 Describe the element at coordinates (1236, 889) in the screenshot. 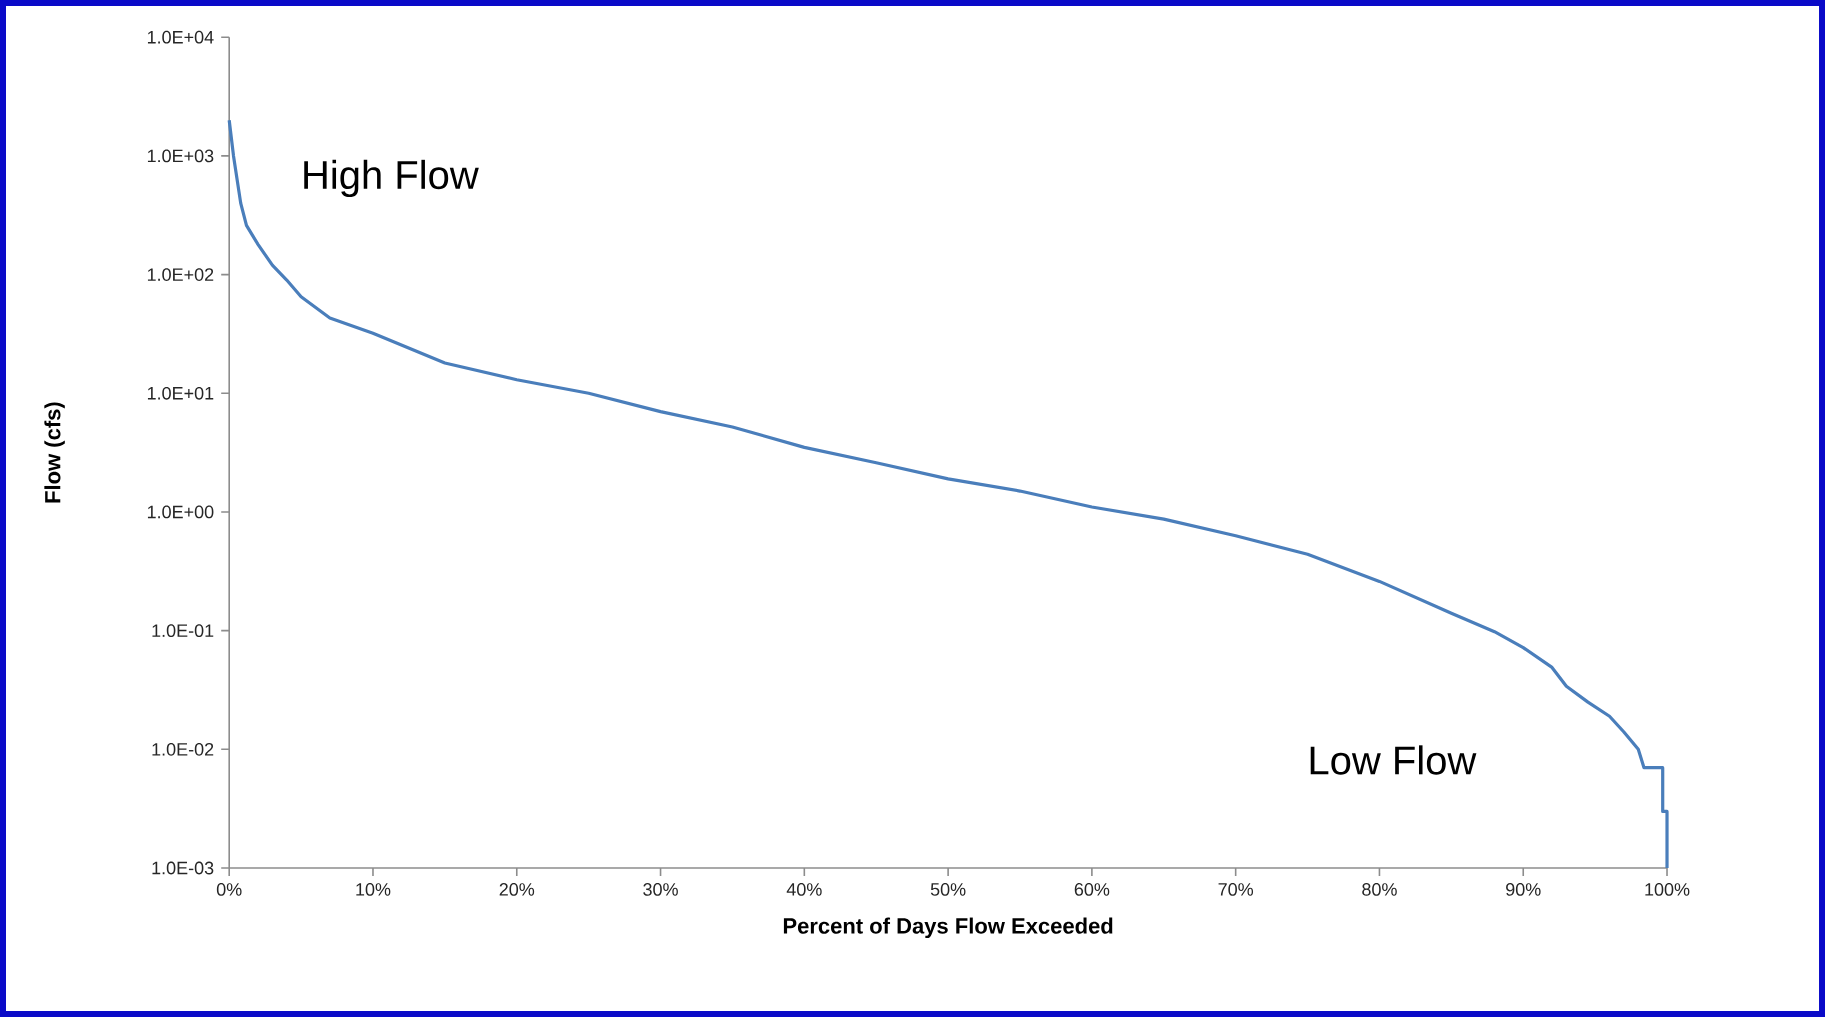

I see `x-tick-label: 70%` at that location.